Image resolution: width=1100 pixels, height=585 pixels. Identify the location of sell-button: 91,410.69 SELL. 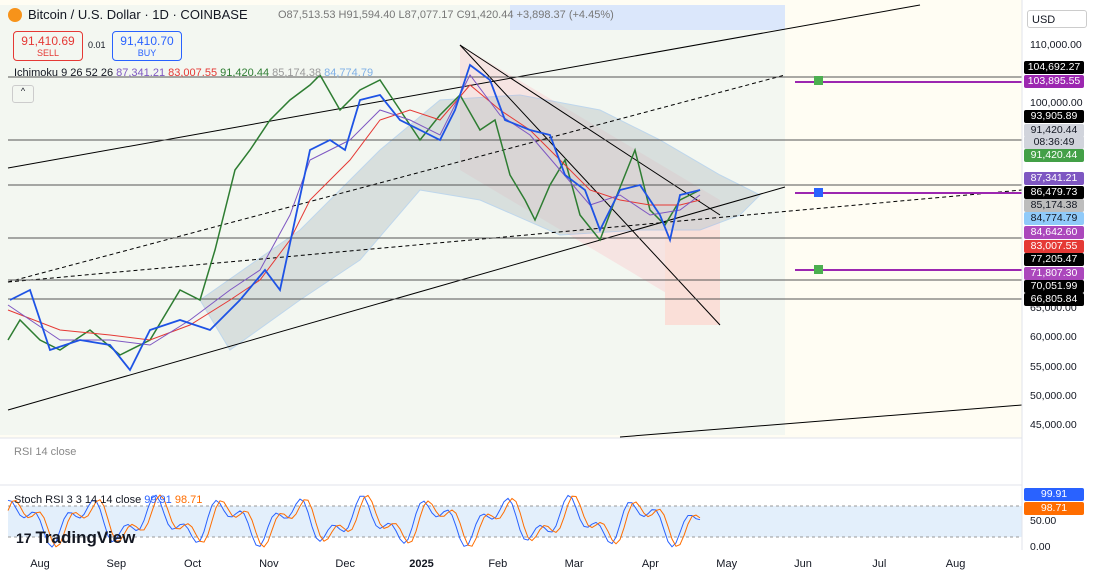
(48, 46).